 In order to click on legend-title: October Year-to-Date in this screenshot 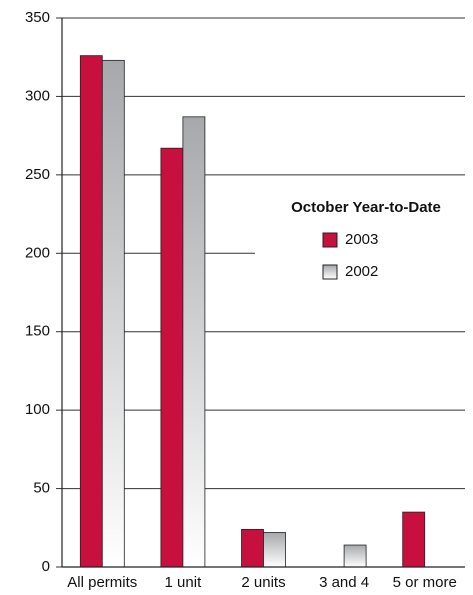, I will do `click(366, 207)`.